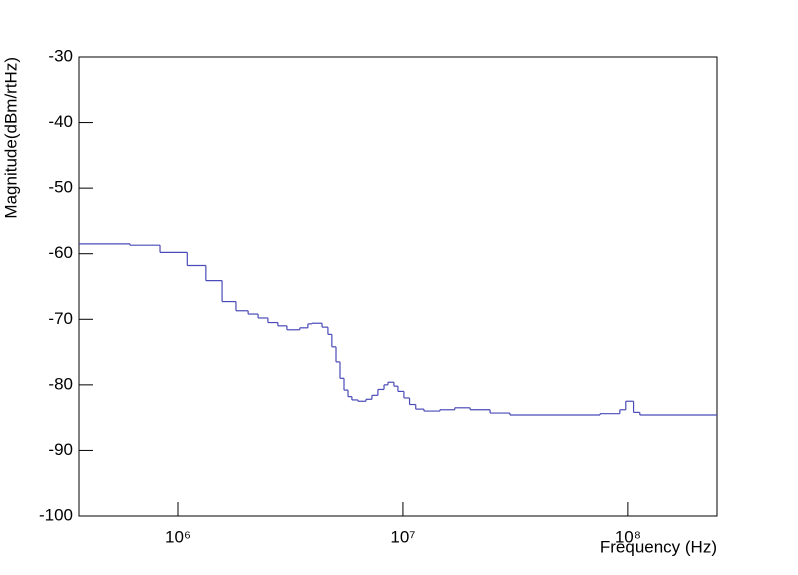 This screenshot has height=575, width=798. I want to click on x-axis-label: Frequency (Hz), so click(658, 546).